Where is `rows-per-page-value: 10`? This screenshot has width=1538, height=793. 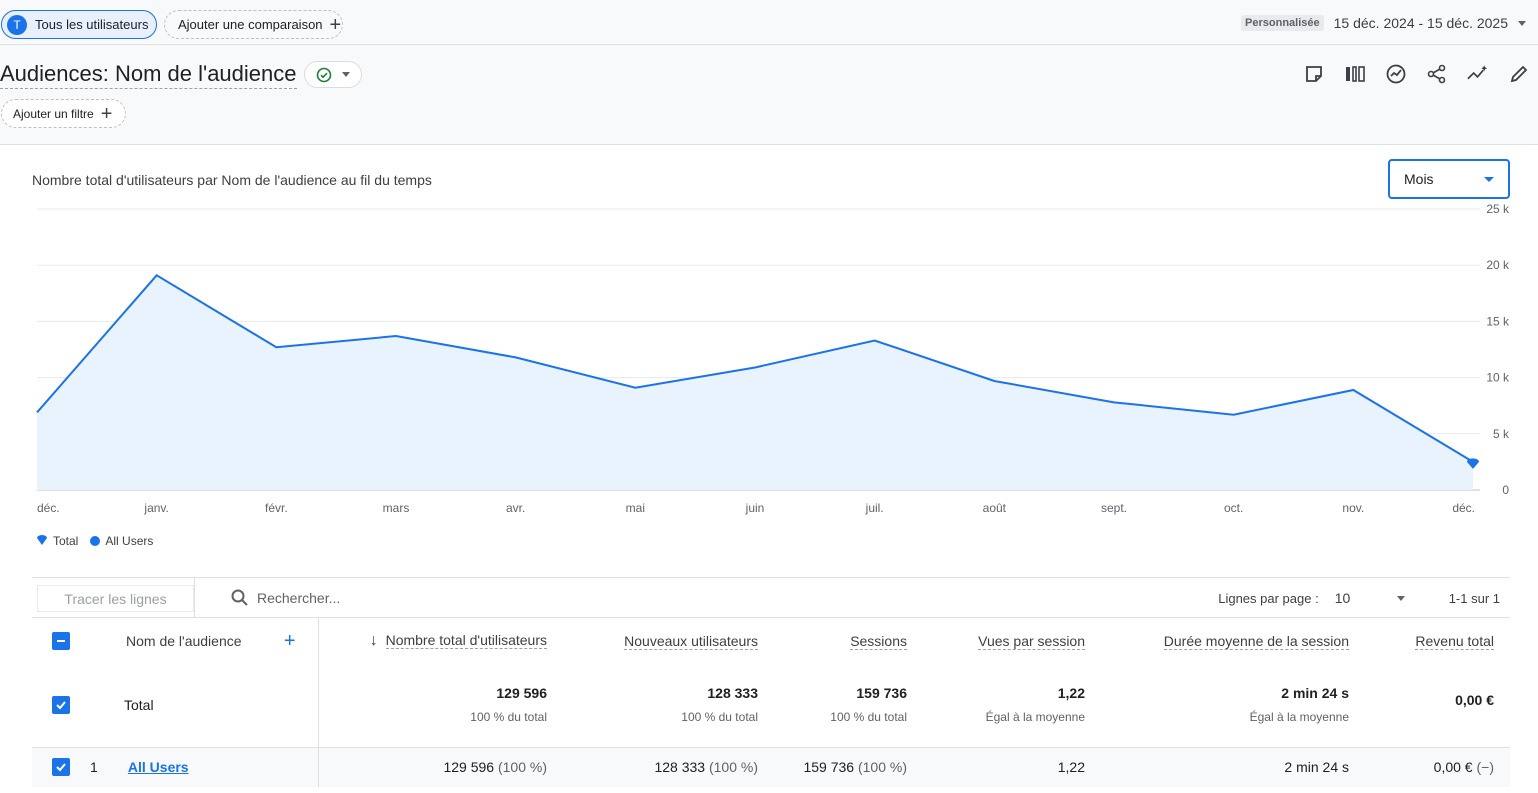 rows-per-page-value: 10 is located at coordinates (1342, 598).